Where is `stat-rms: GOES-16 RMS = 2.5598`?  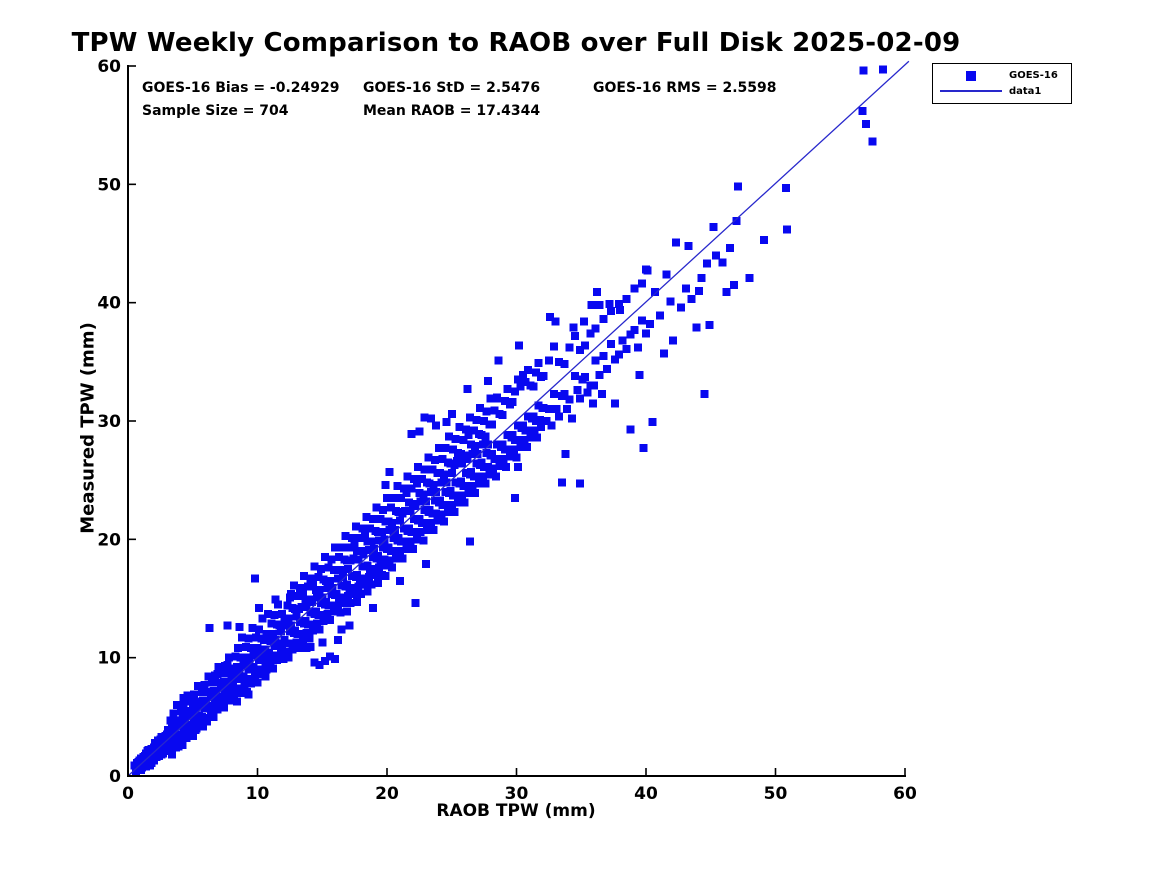 stat-rms: GOES-16 RMS = 2.5598 is located at coordinates (685, 88).